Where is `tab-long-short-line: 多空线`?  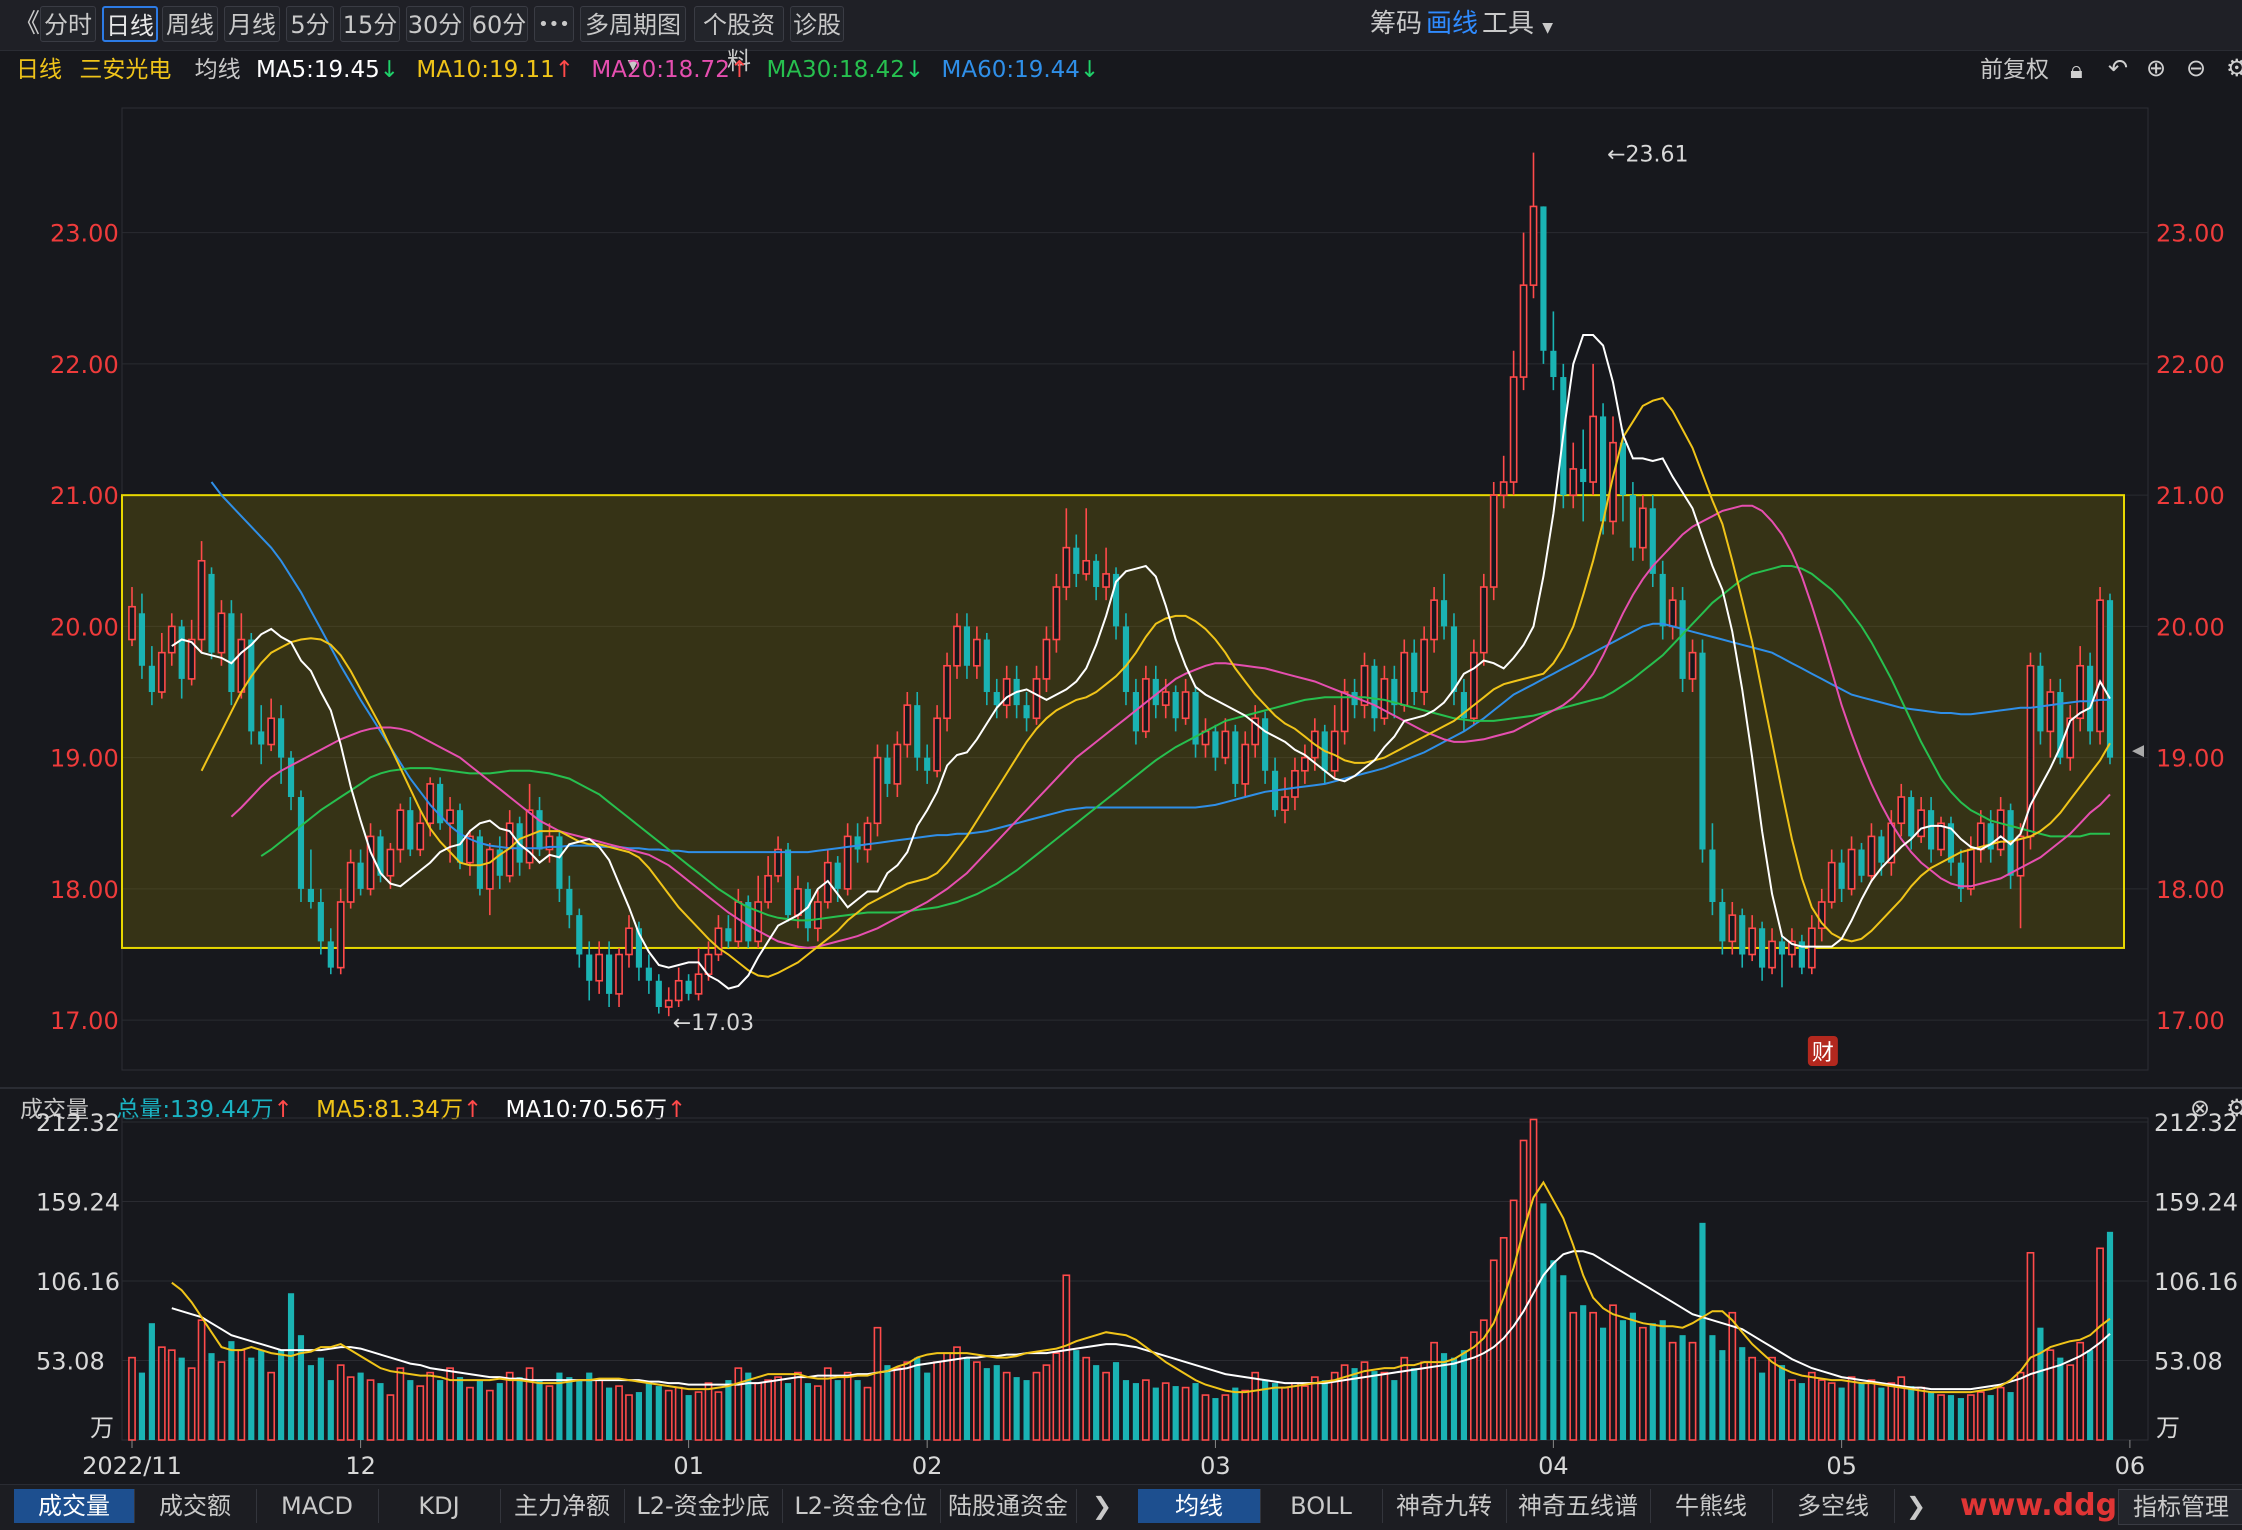
tab-long-short-line: 多空线 is located at coordinates (1833, 1506).